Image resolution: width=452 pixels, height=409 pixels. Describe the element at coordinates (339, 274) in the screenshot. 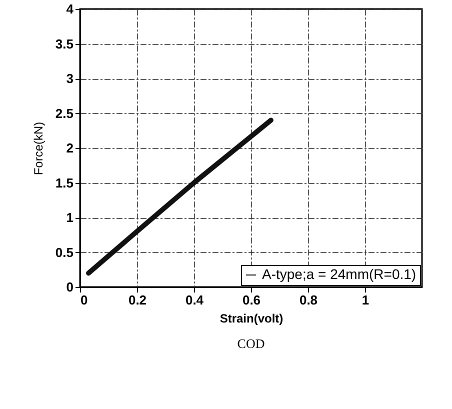

I see `legend-label: A-type;a = 24mm(R=0.1)` at that location.